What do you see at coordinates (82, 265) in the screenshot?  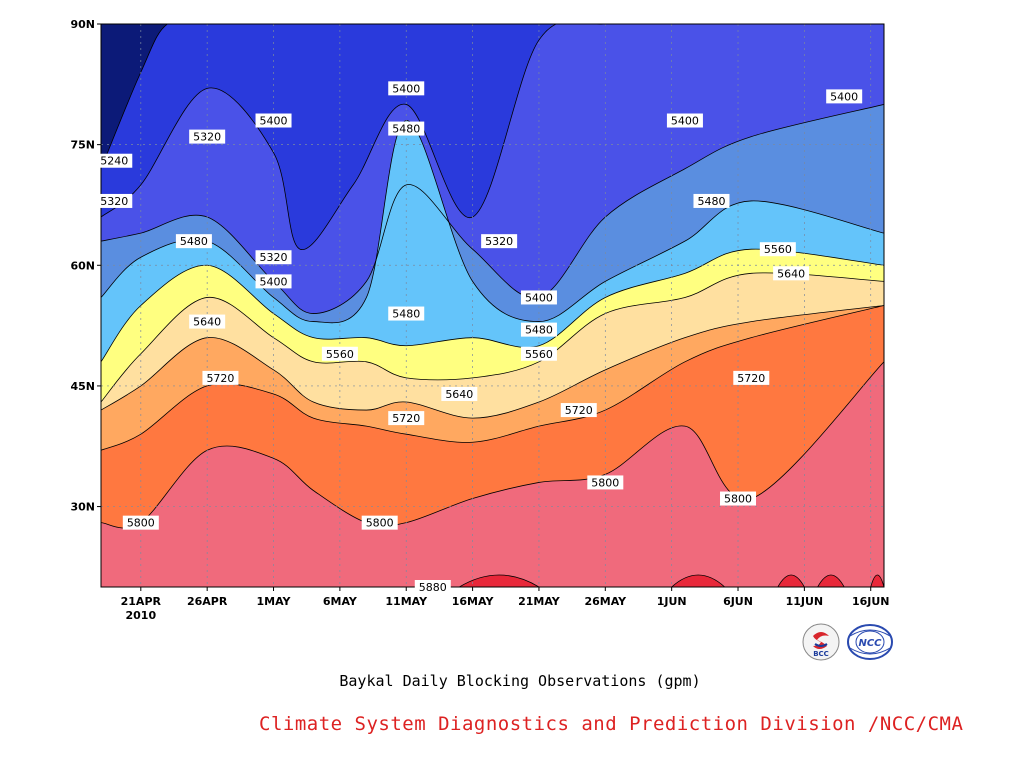 I see `y-tick-label: 60N` at bounding box center [82, 265].